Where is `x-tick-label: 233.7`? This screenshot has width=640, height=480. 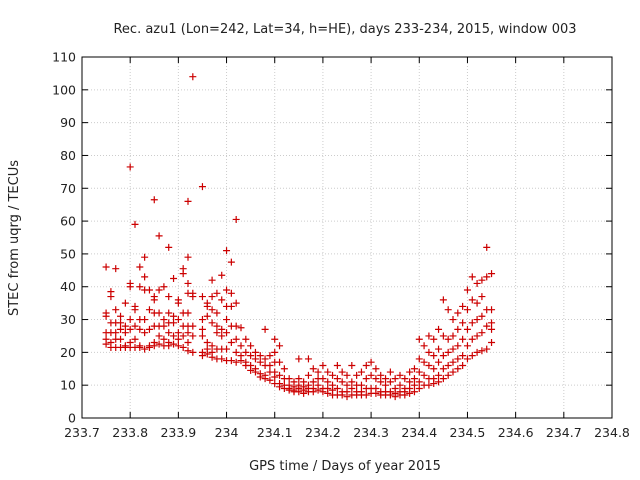 x-tick-label: 233.7 is located at coordinates (82, 432).